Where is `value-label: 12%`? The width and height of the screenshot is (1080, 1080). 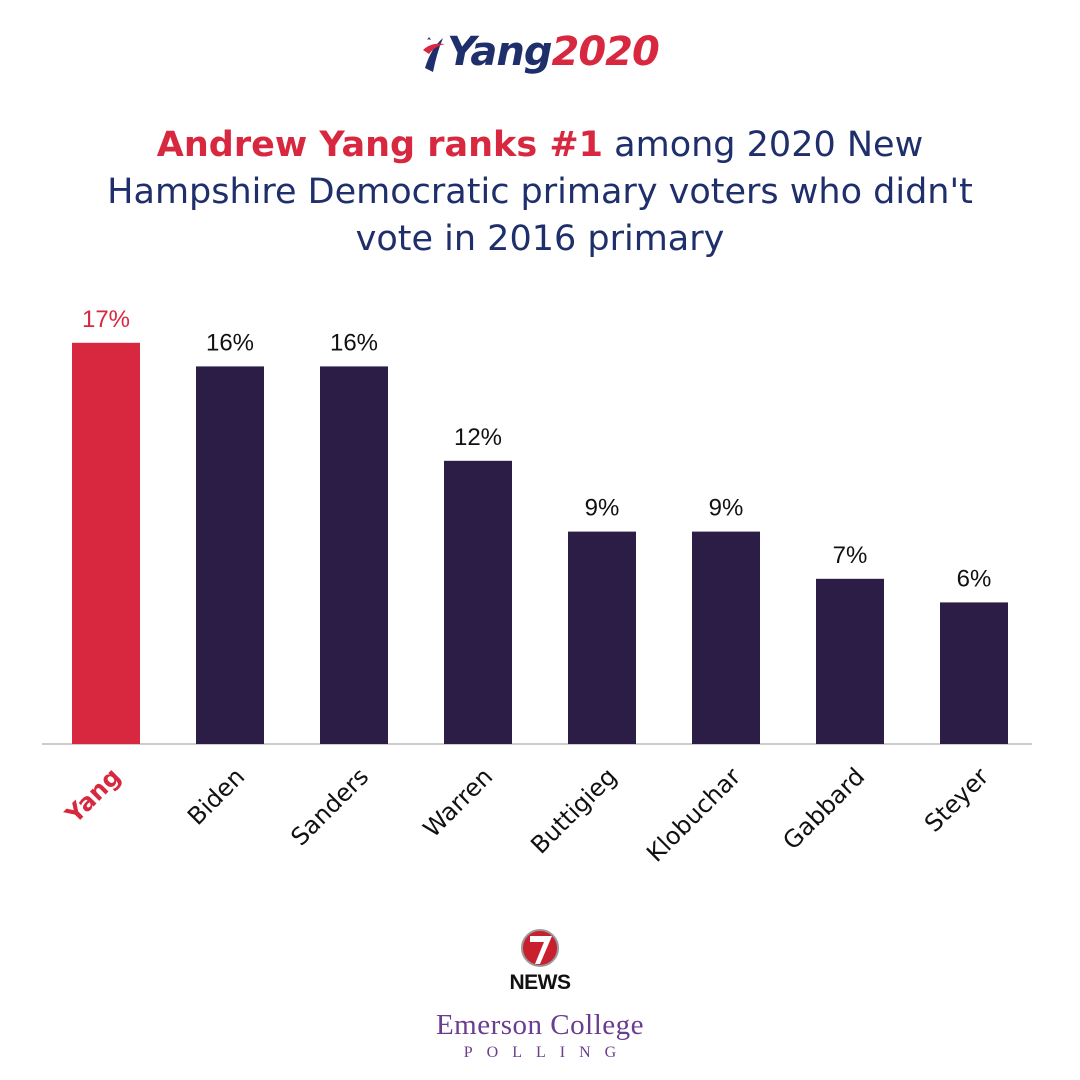
value-label: 12% is located at coordinates (478, 437).